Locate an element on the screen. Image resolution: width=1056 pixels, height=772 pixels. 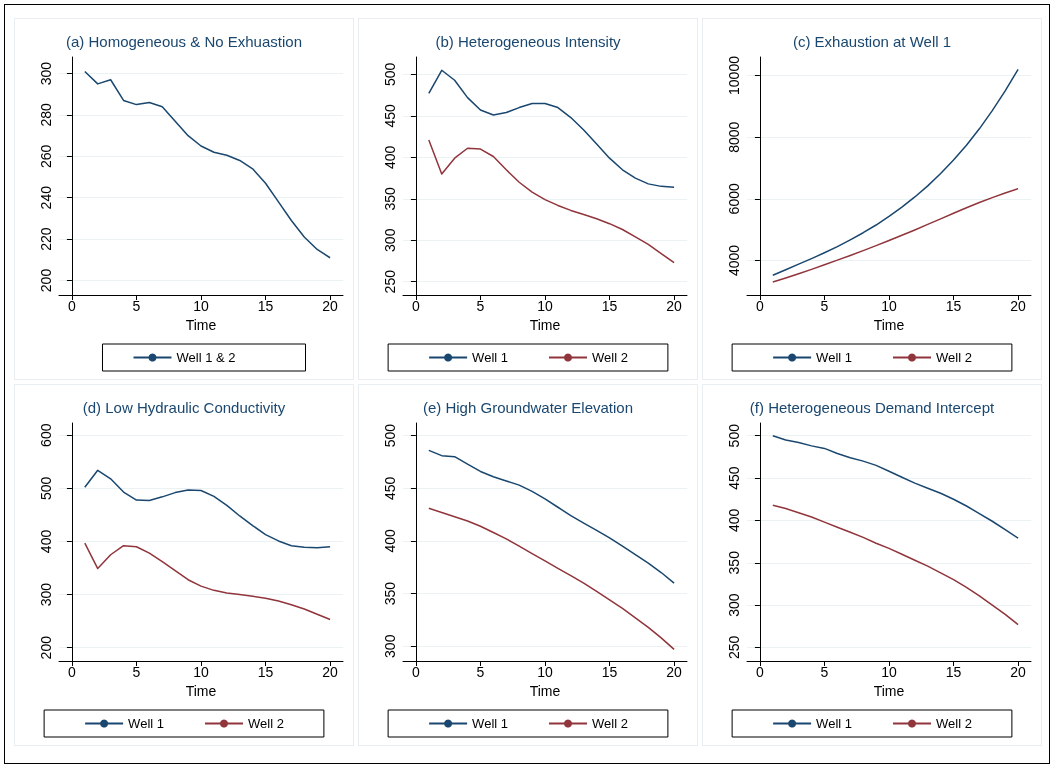
chart-title: (e) High Groundwater Elevation is located at coordinates (528, 407).